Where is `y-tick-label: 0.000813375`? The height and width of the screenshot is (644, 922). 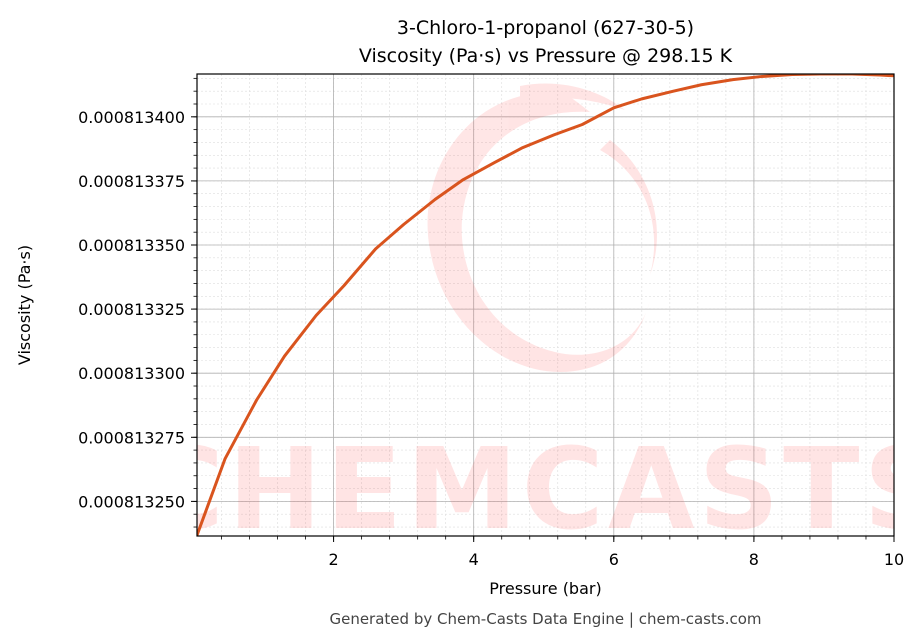
y-tick-label: 0.000813375 is located at coordinates (131, 181).